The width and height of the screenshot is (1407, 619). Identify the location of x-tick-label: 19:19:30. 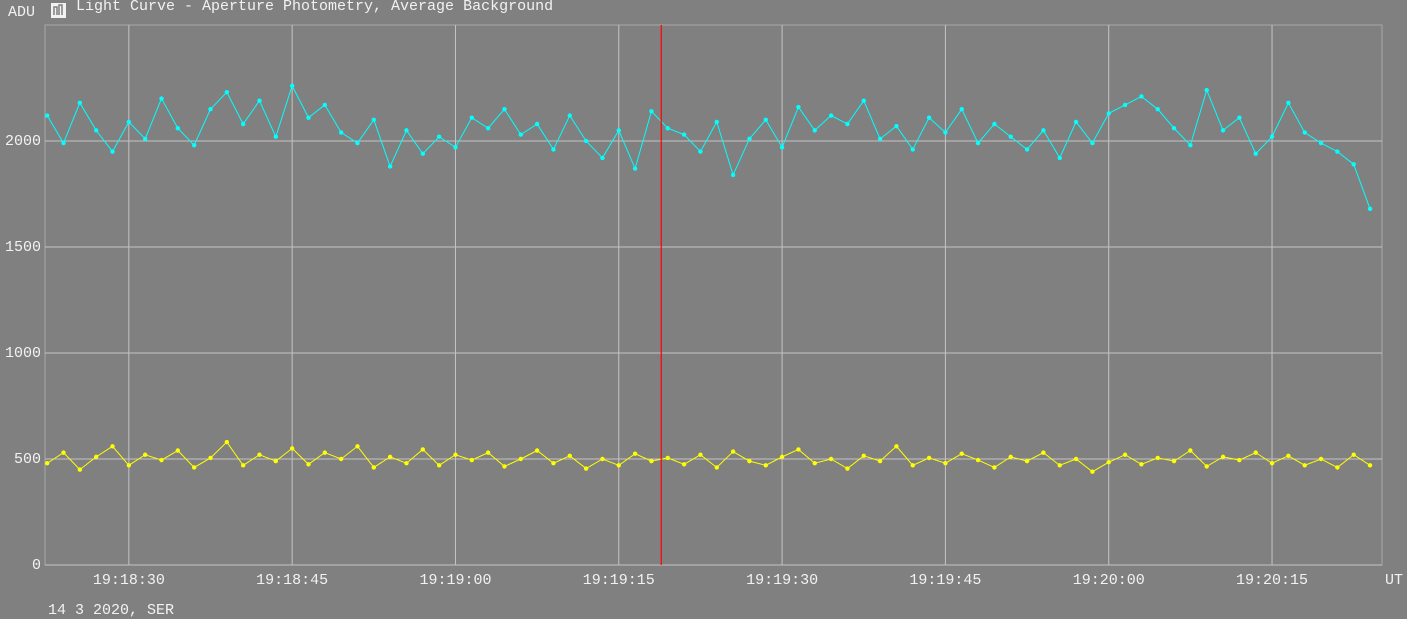
(782, 580).